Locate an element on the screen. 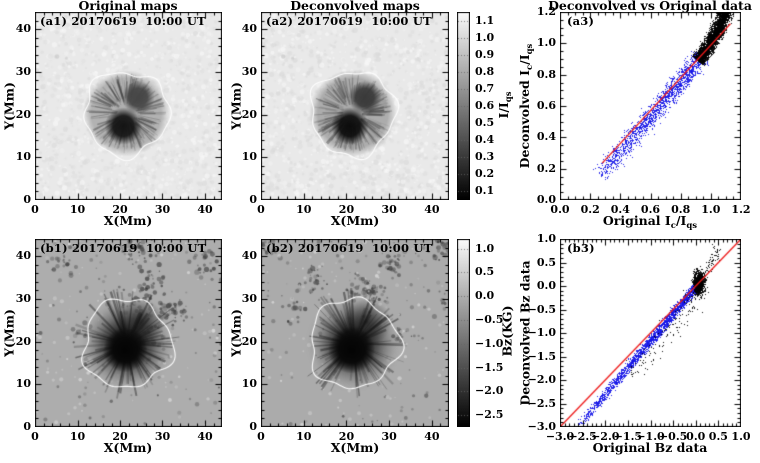 This screenshot has width=760, height=463. panel-annotation-b1: (b1) 20170619 10:00 UT is located at coordinates (123, 248).